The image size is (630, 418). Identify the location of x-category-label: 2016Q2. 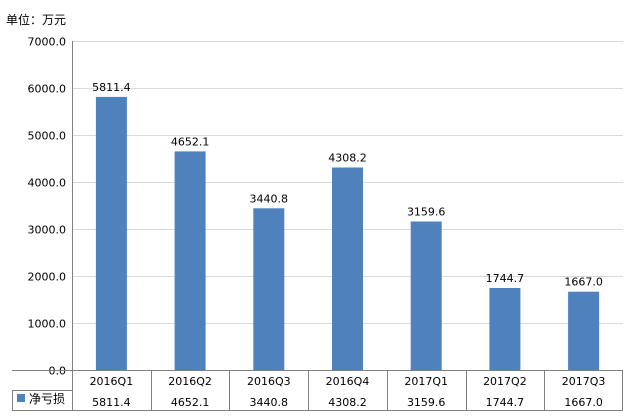
(190, 381).